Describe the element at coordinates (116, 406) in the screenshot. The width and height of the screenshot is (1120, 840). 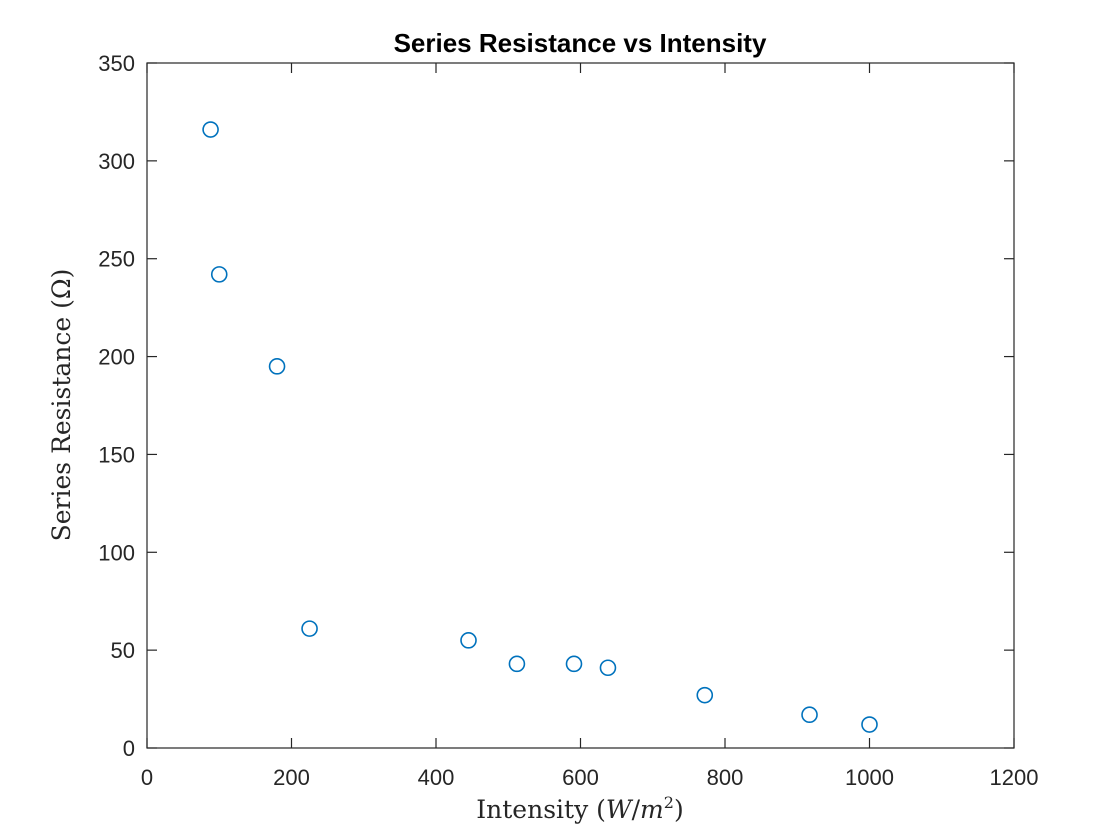
I see `y-tick-labels: 0 50 100 150 200 250 300 350` at that location.